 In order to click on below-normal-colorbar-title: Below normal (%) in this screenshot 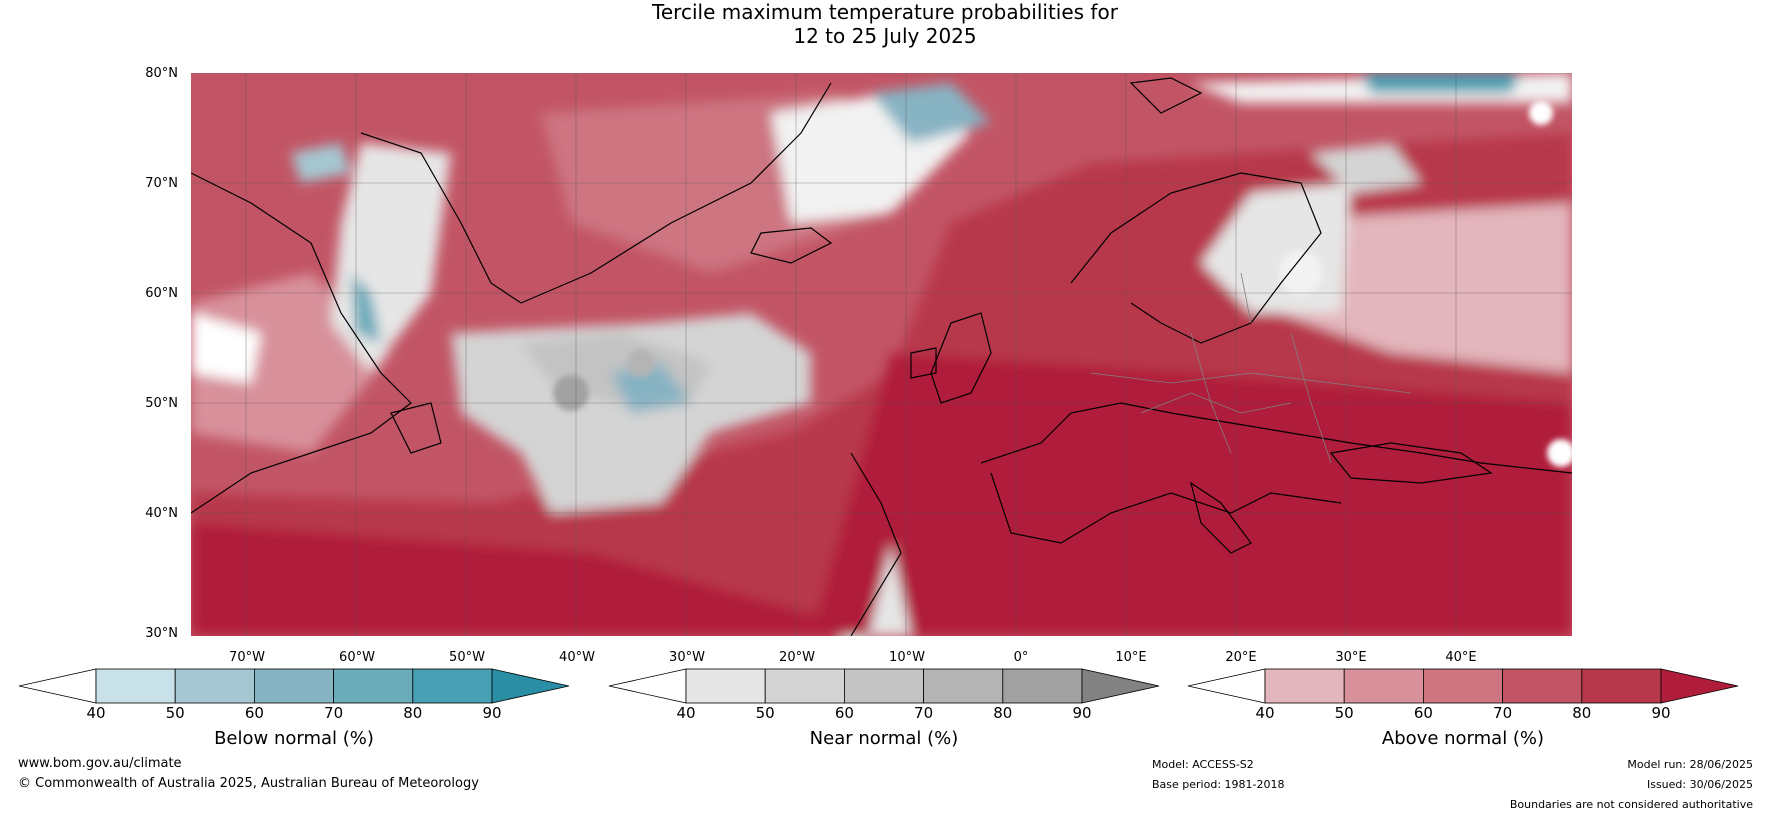, I will do `click(294, 738)`.